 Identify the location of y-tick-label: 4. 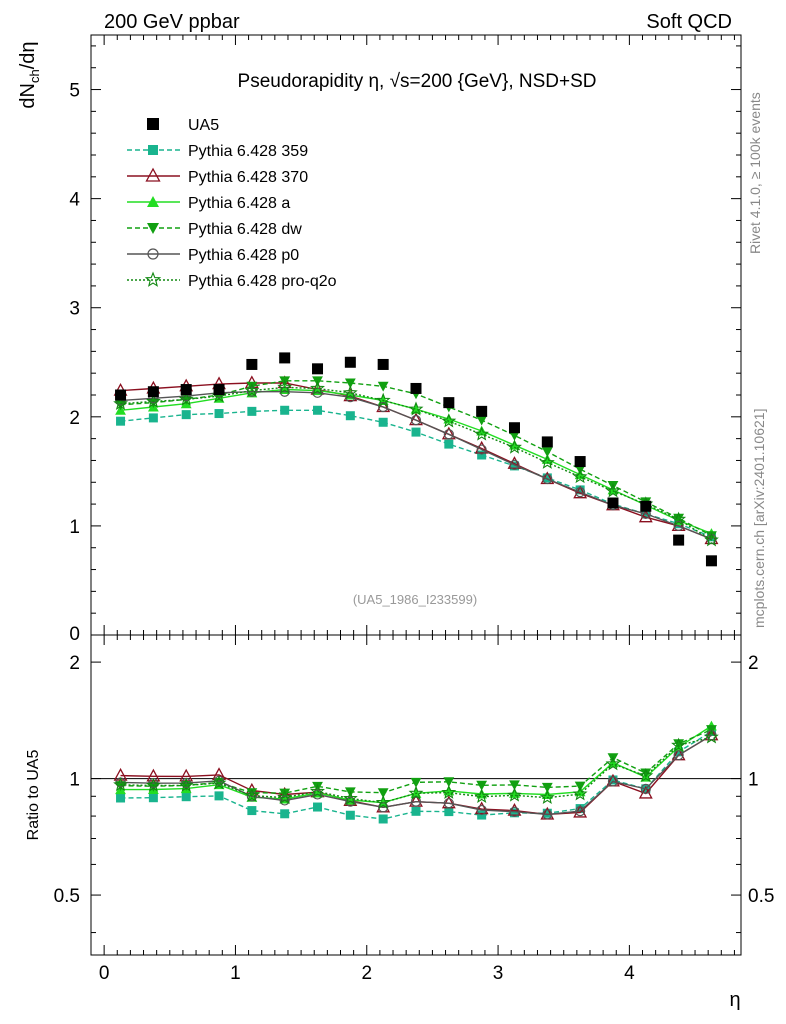
(74, 200).